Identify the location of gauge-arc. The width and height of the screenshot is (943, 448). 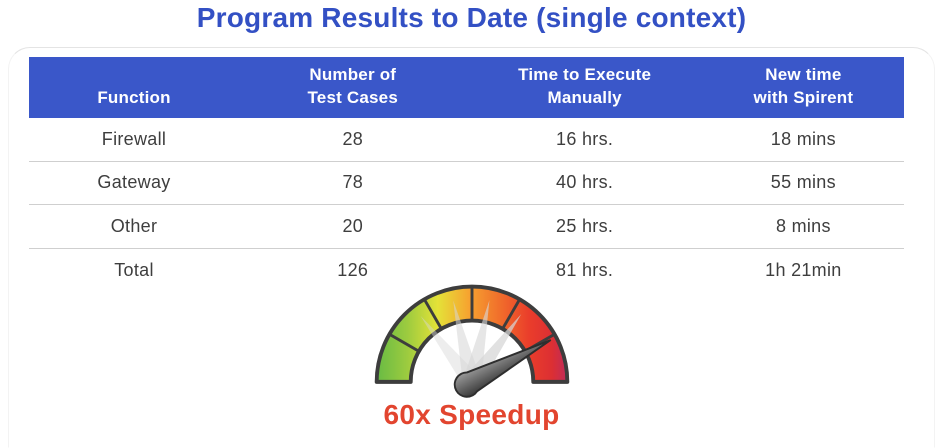
(471, 334).